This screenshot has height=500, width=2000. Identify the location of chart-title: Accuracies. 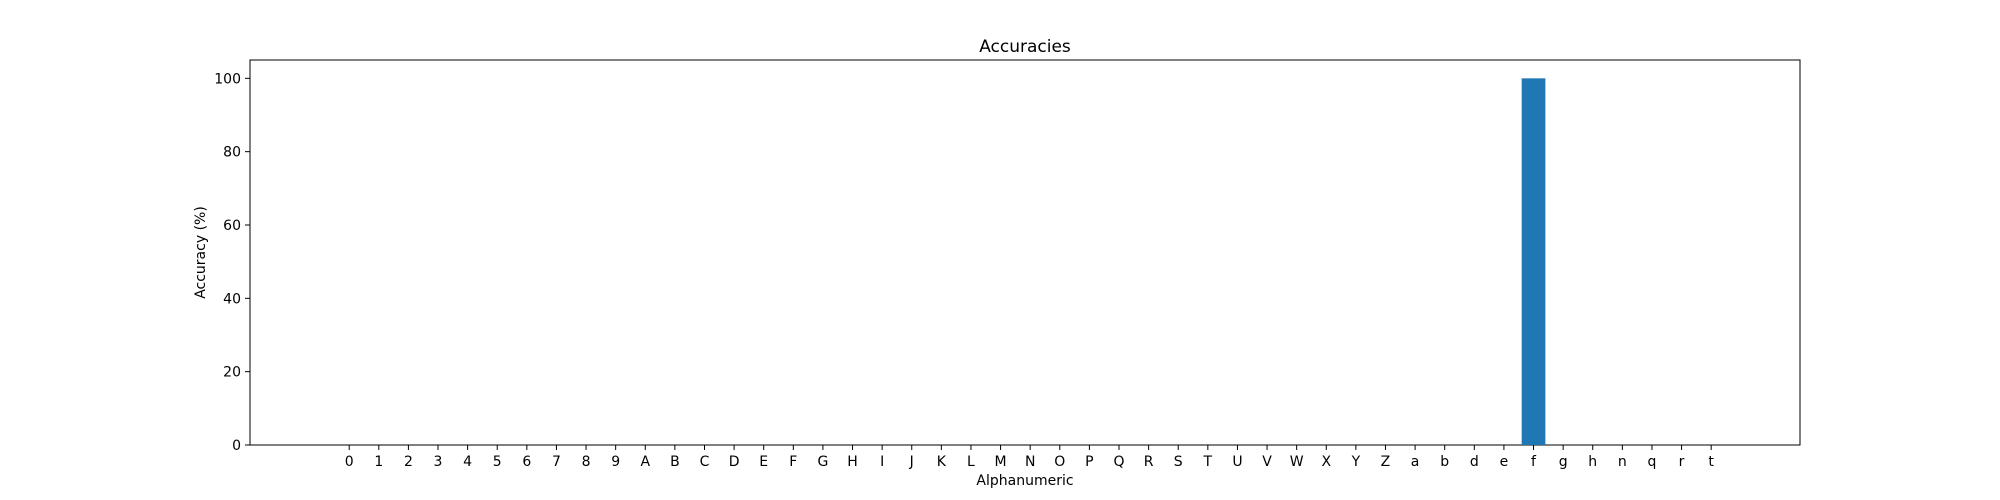
(1025, 47).